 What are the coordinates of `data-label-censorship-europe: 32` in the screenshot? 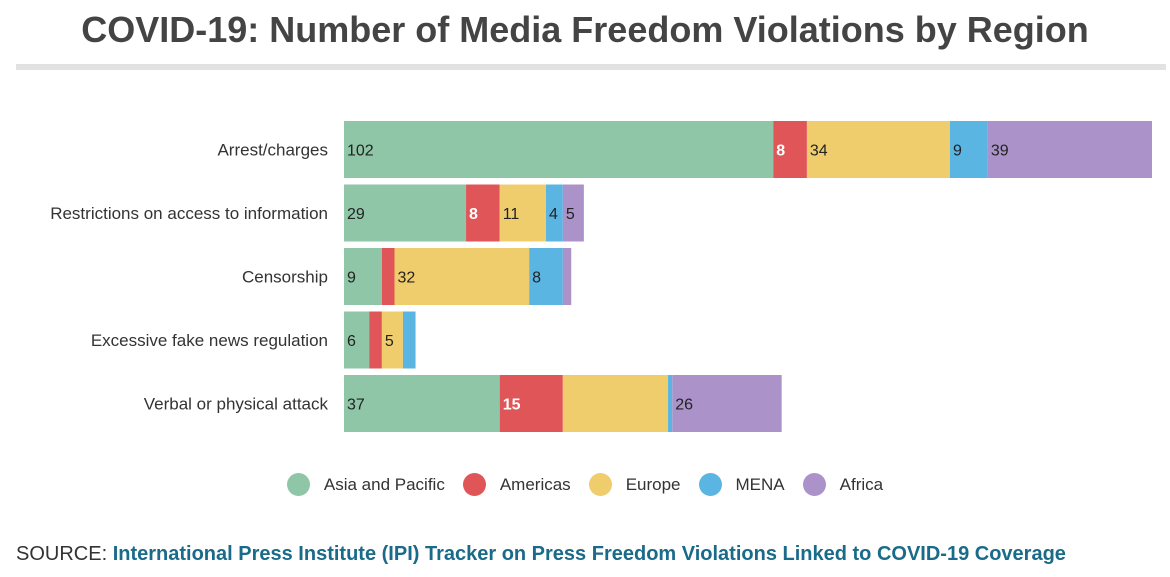 It's located at (407, 278).